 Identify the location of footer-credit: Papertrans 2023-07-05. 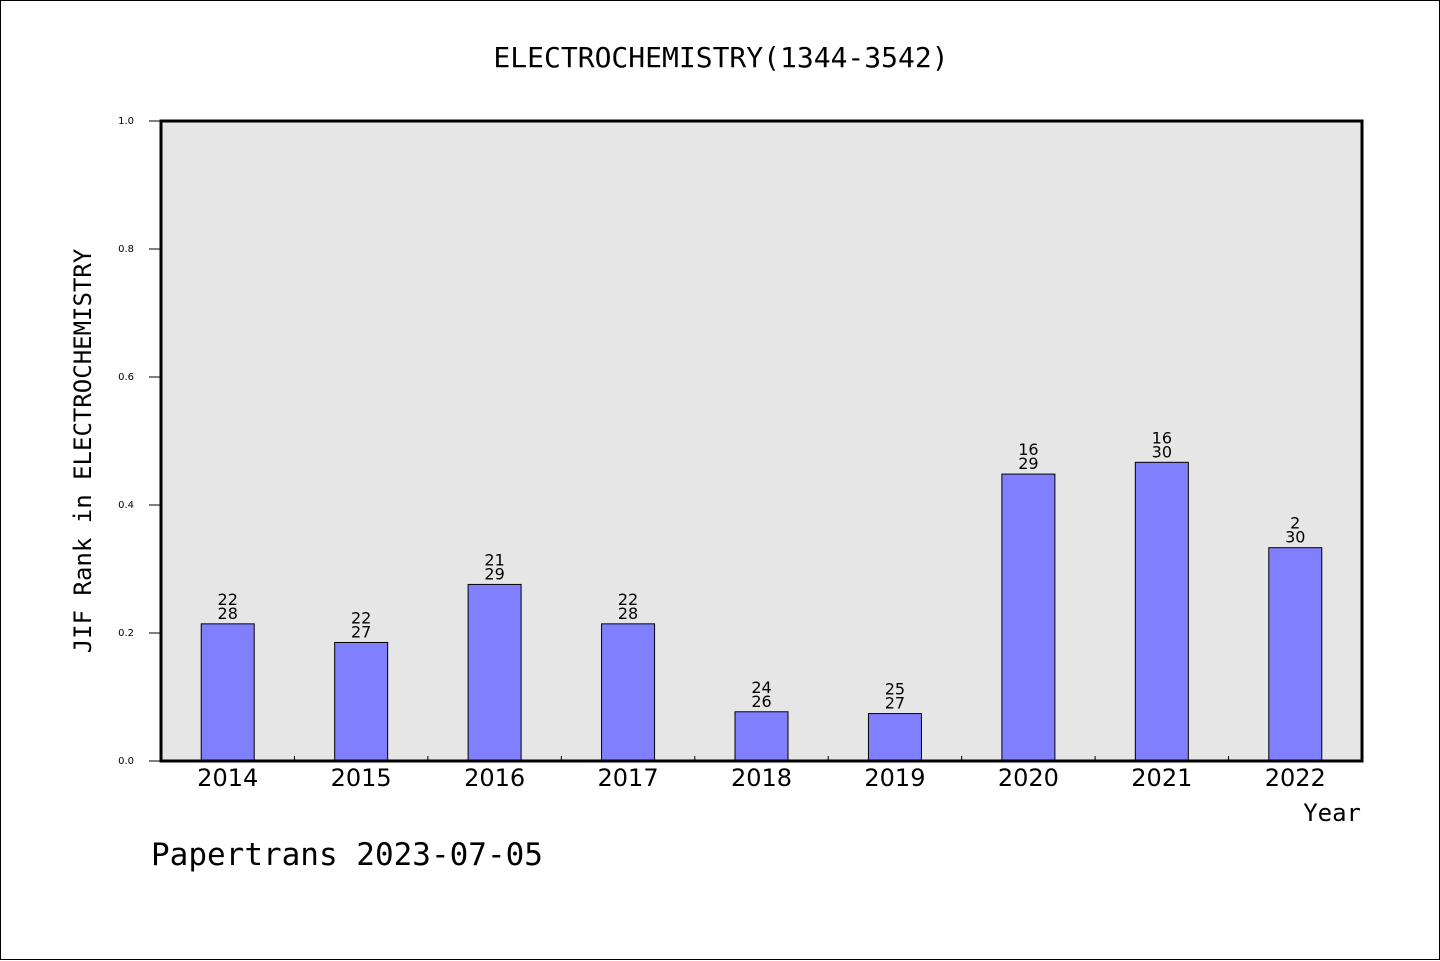
(347, 855).